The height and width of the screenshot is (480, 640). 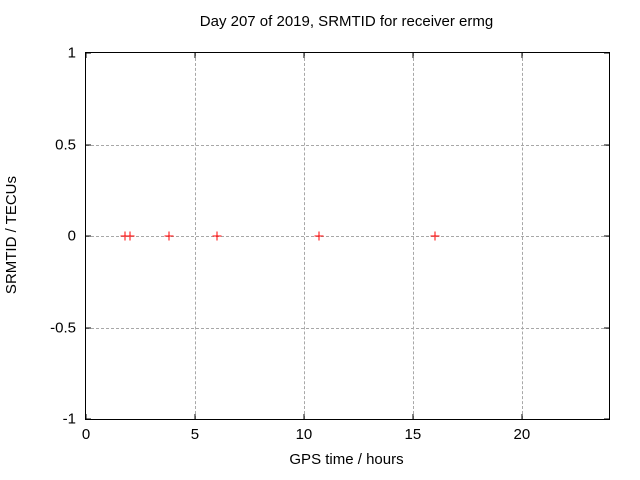 What do you see at coordinates (71, 236) in the screenshot?
I see `y-tick-label: 0` at bounding box center [71, 236].